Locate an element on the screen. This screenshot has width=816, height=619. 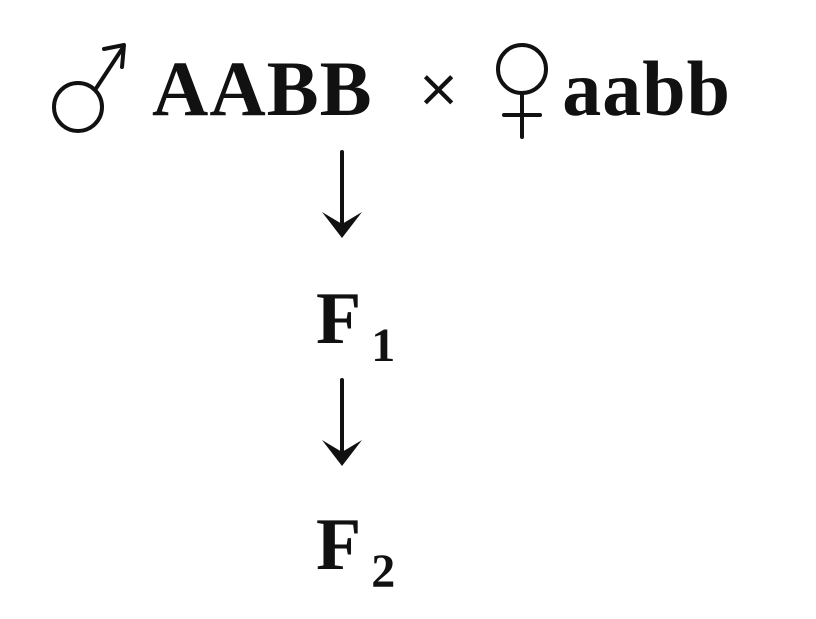
generation-subscript: 1 is located at coordinates (383, 345).